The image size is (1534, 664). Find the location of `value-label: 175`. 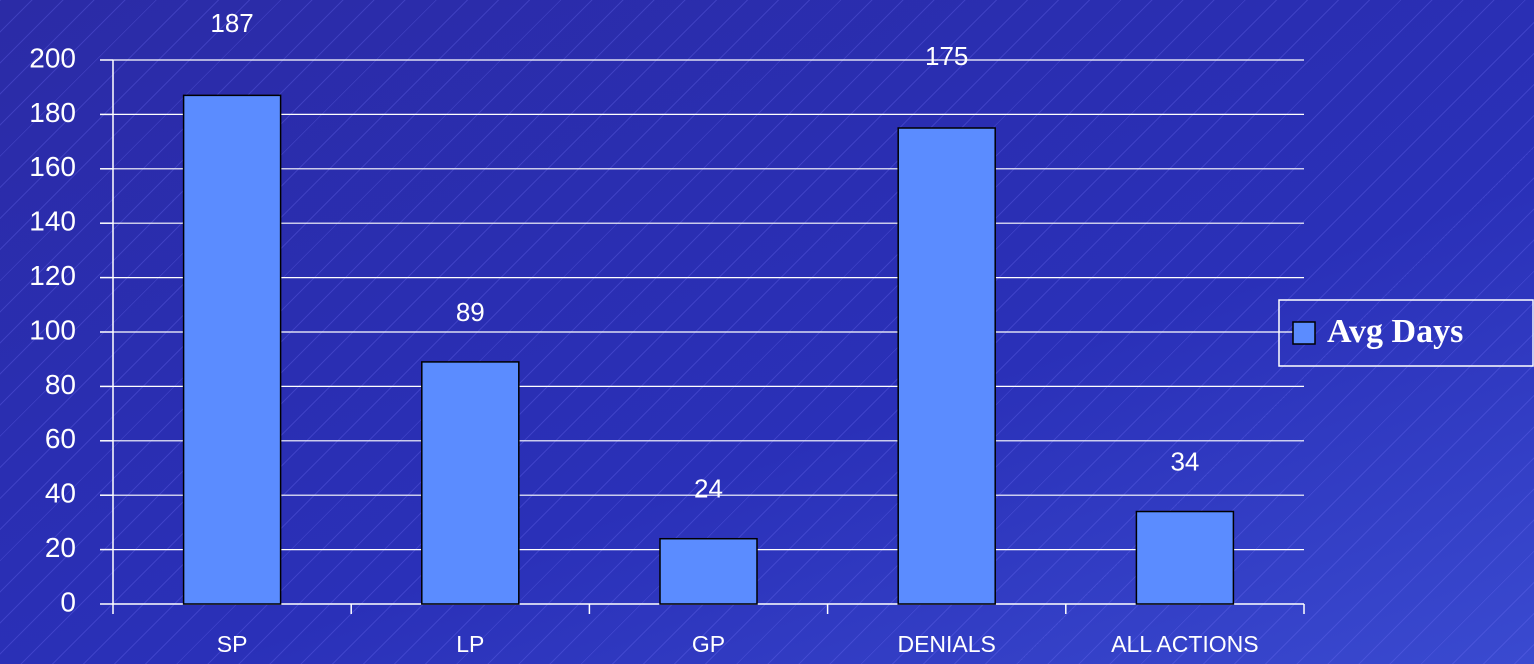

value-label: 175 is located at coordinates (946, 56).